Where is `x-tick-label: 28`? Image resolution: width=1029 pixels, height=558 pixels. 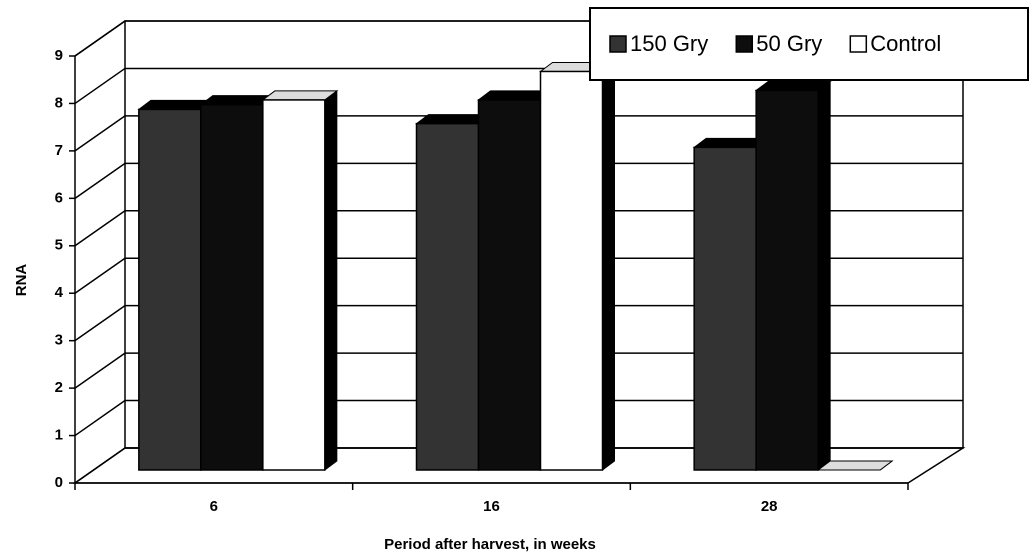 x-tick-label: 28 is located at coordinates (769, 506).